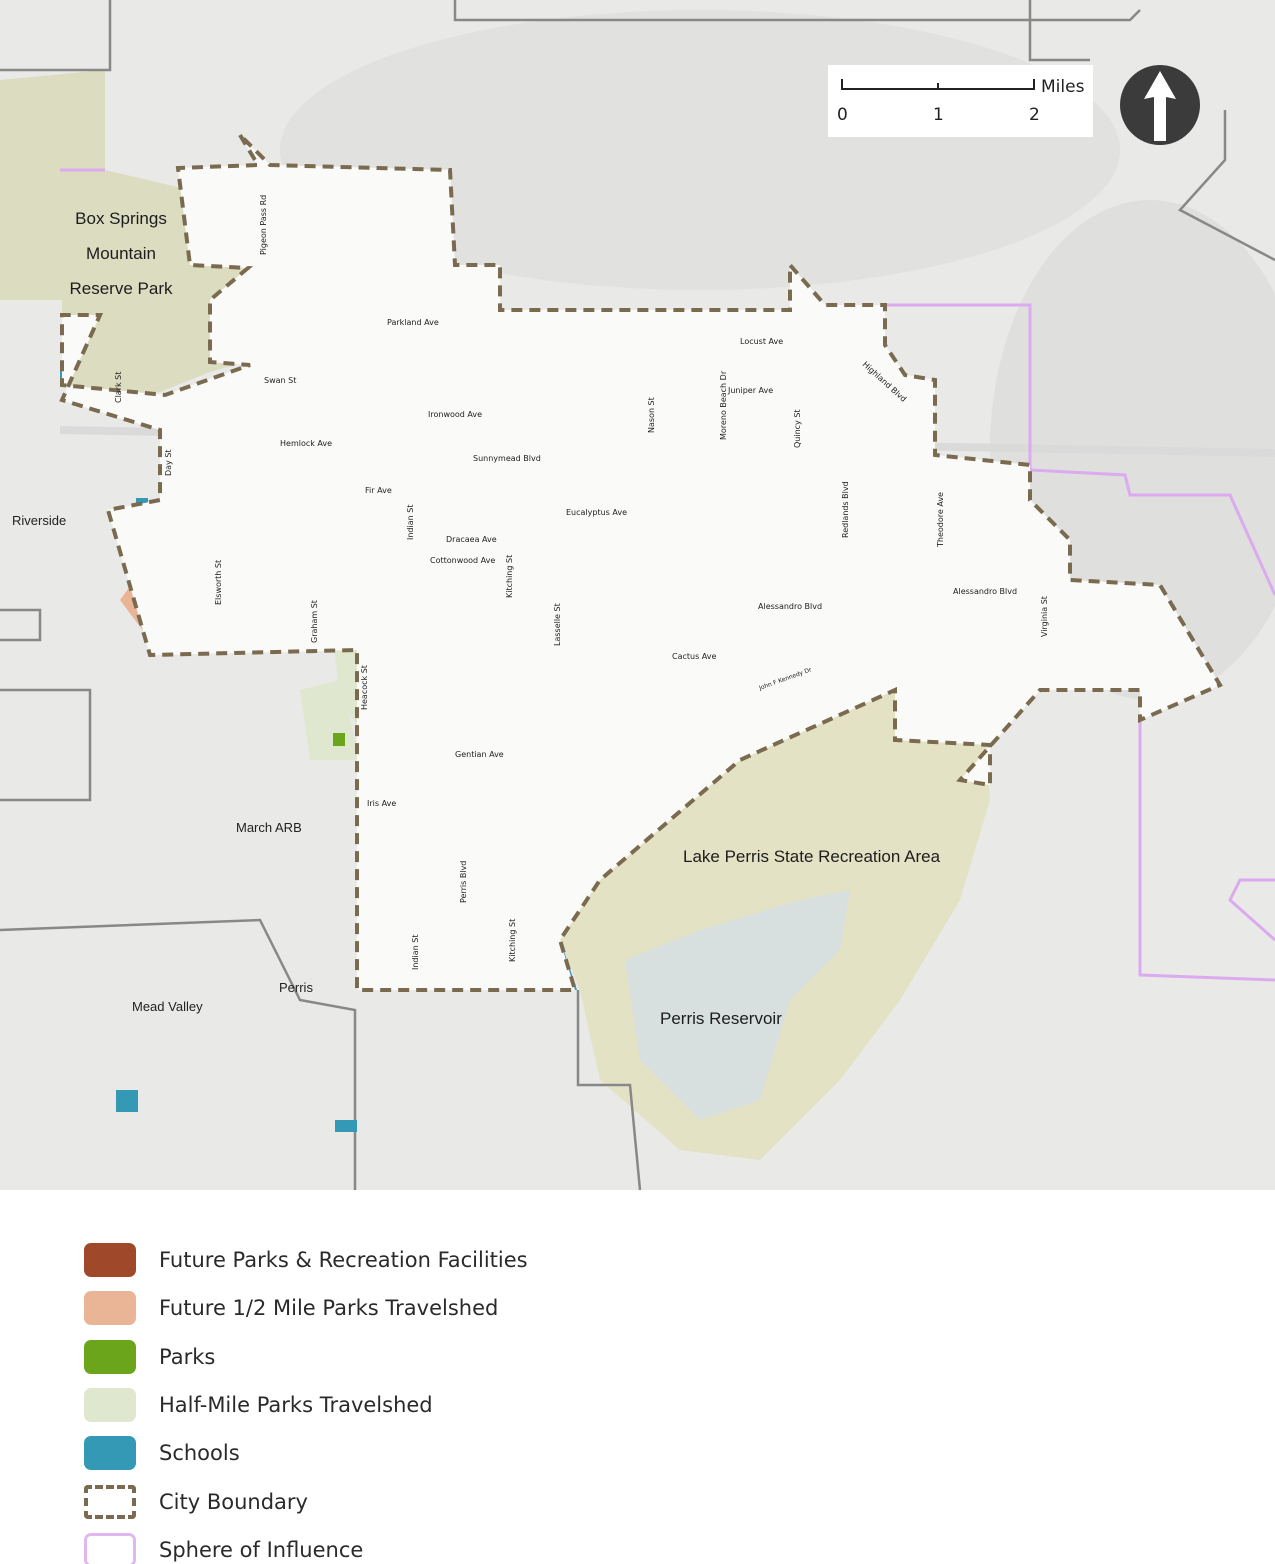  What do you see at coordinates (168, 462) in the screenshot?
I see `street-label: Day St` at bounding box center [168, 462].